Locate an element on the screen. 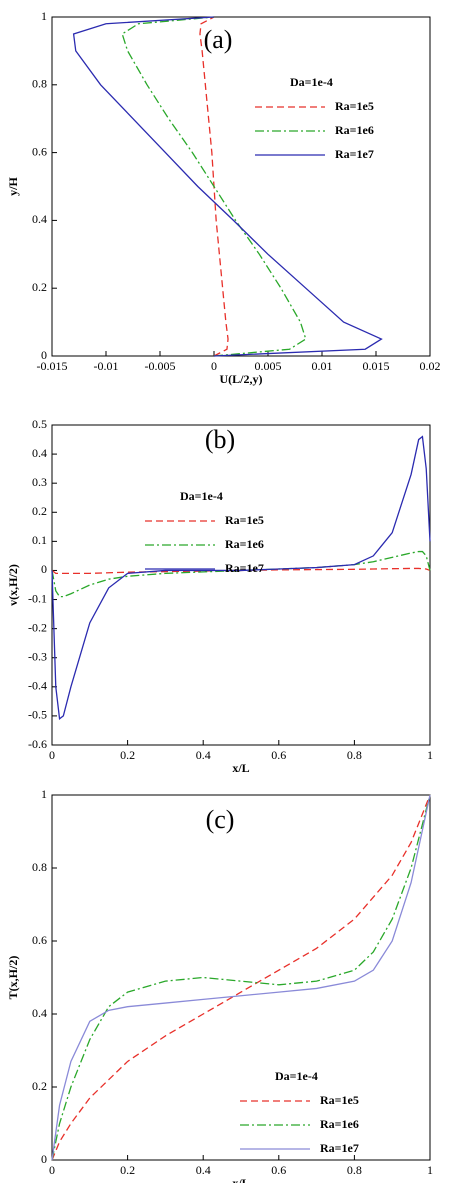  x-tick-label: 0.005 is located at coordinates (268, 366).